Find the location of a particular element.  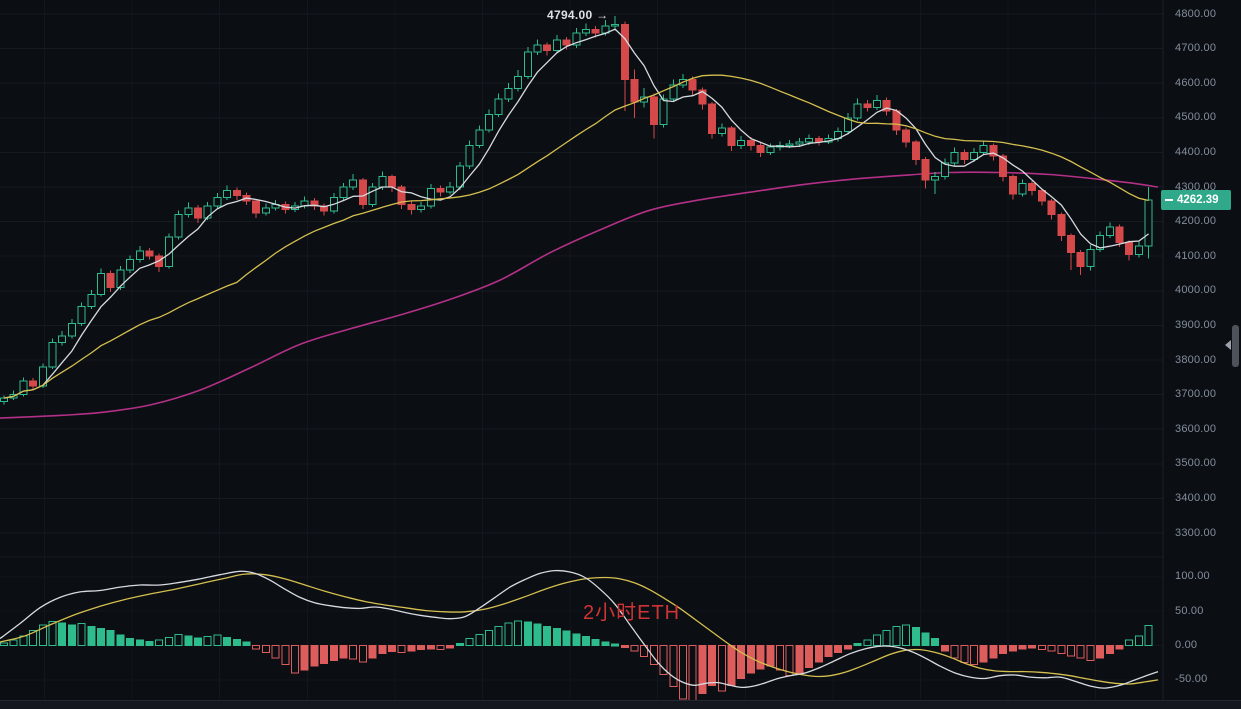

price-tick-label: 4400.00 is located at coordinates (1196, 151).